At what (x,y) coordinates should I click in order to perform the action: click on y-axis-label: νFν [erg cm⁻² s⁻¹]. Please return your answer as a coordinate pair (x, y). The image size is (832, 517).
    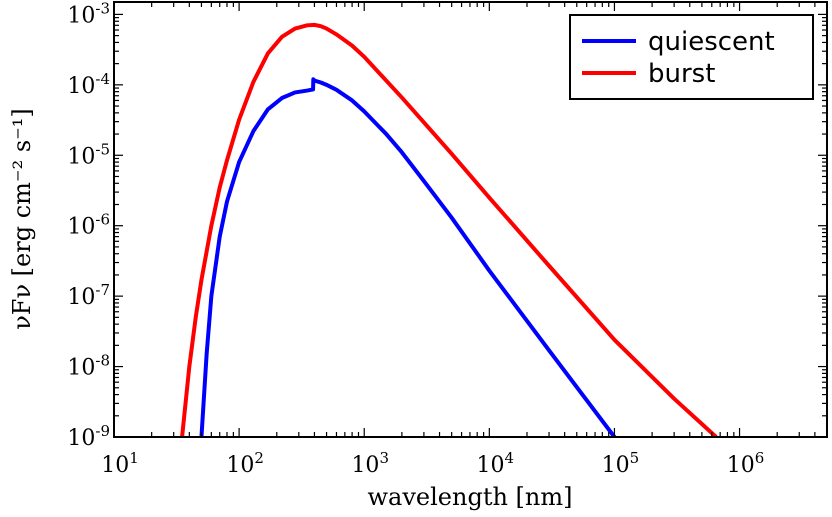
    Looking at the image, I should click on (22, 219).